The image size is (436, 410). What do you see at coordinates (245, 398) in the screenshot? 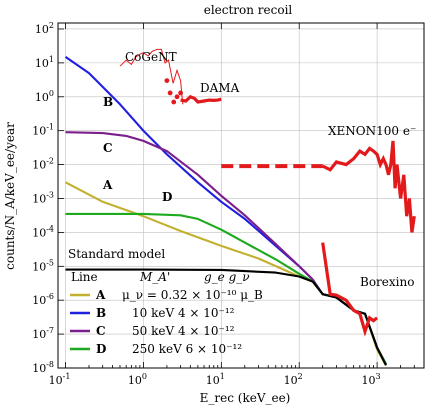
I see `x-axis-label: E_rec (keV_ee)` at bounding box center [245, 398].